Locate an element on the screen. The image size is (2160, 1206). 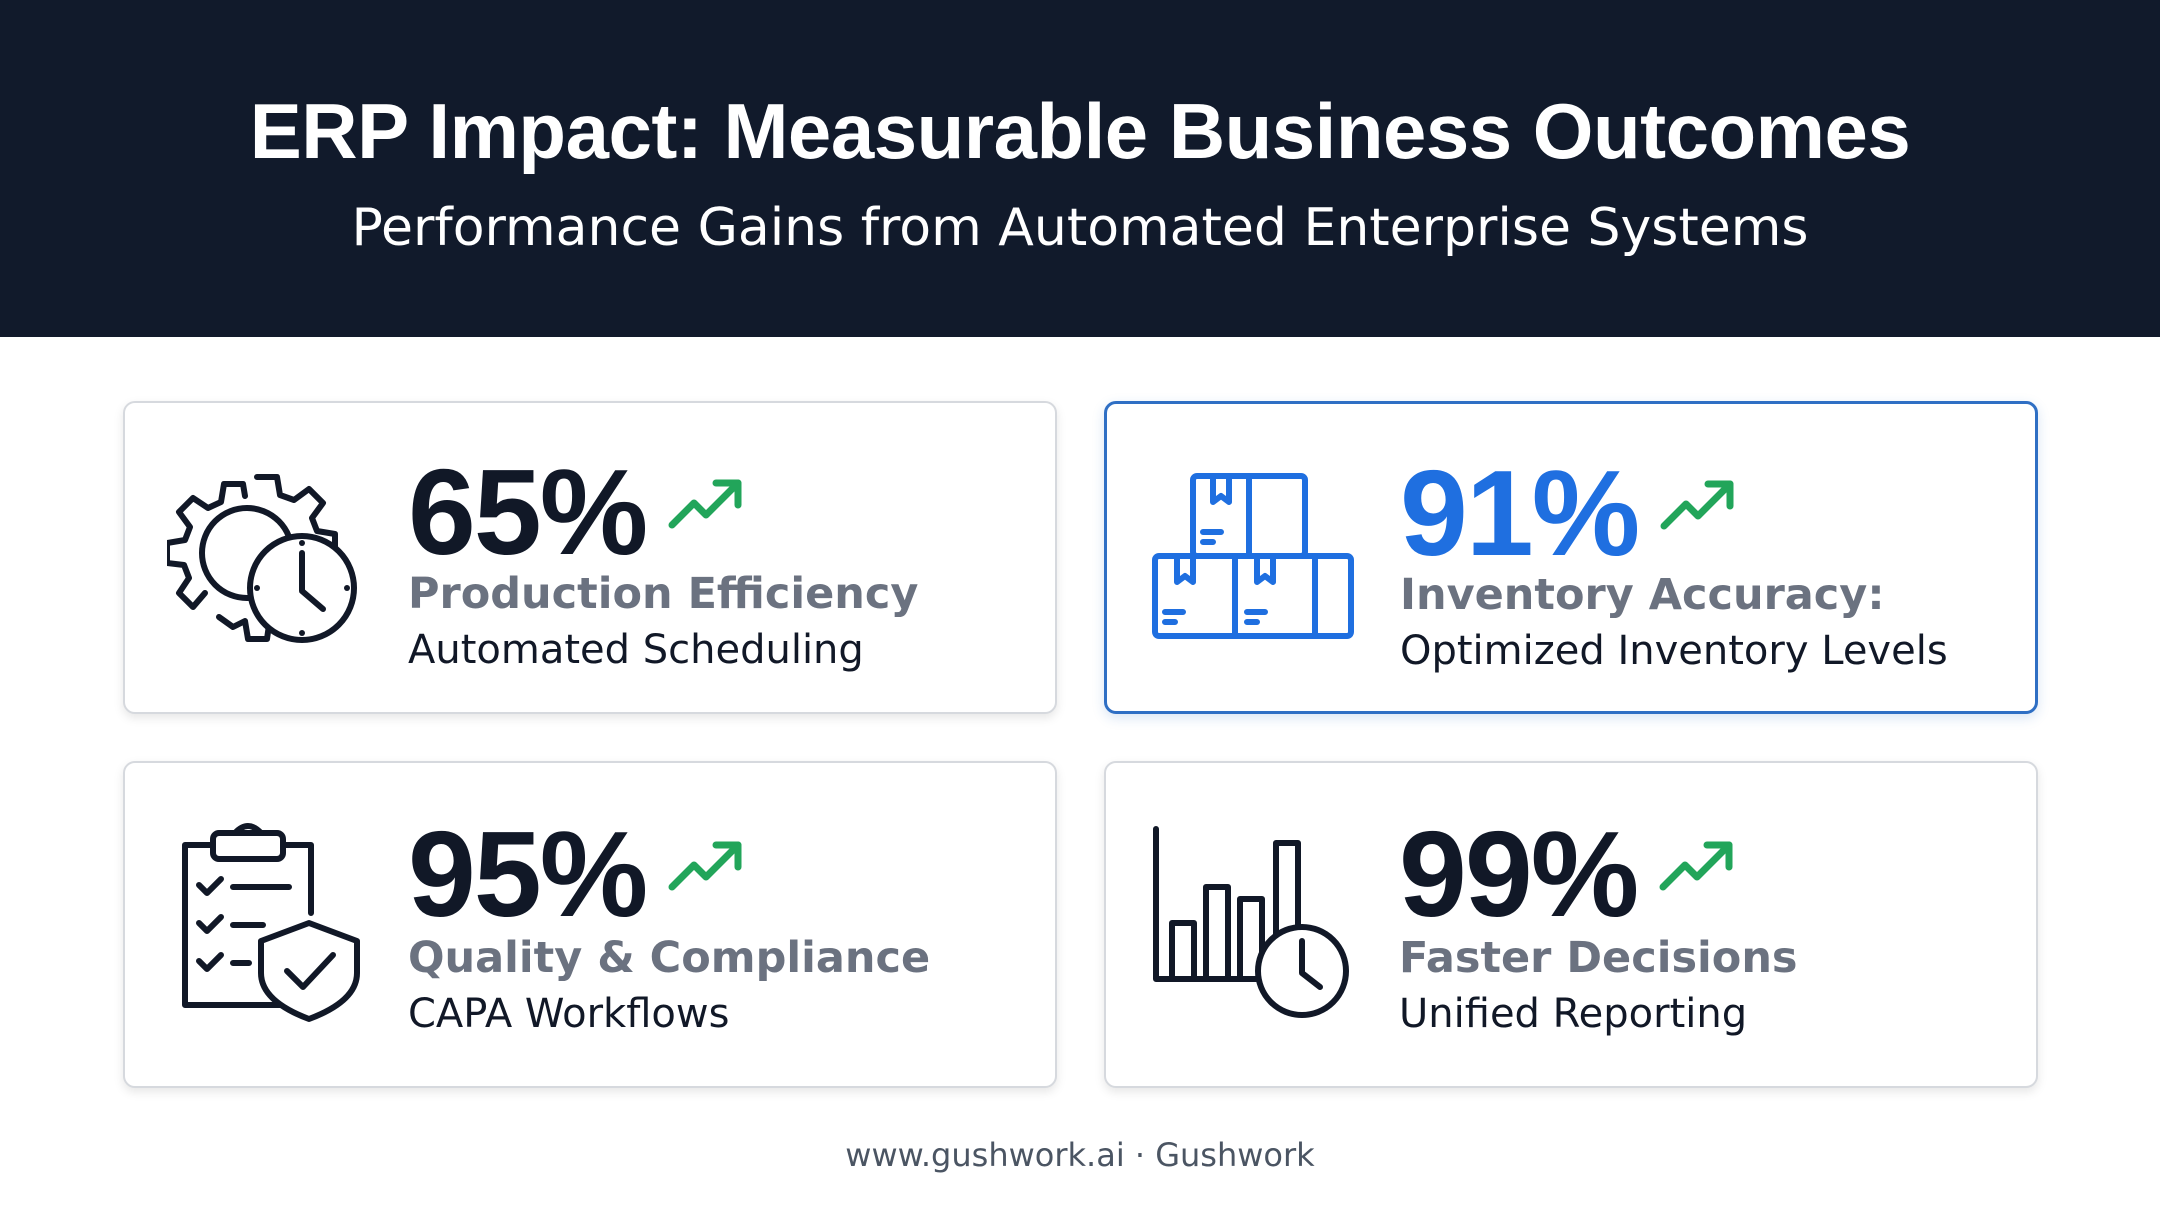
gear-clock-icon is located at coordinates (267, 558).